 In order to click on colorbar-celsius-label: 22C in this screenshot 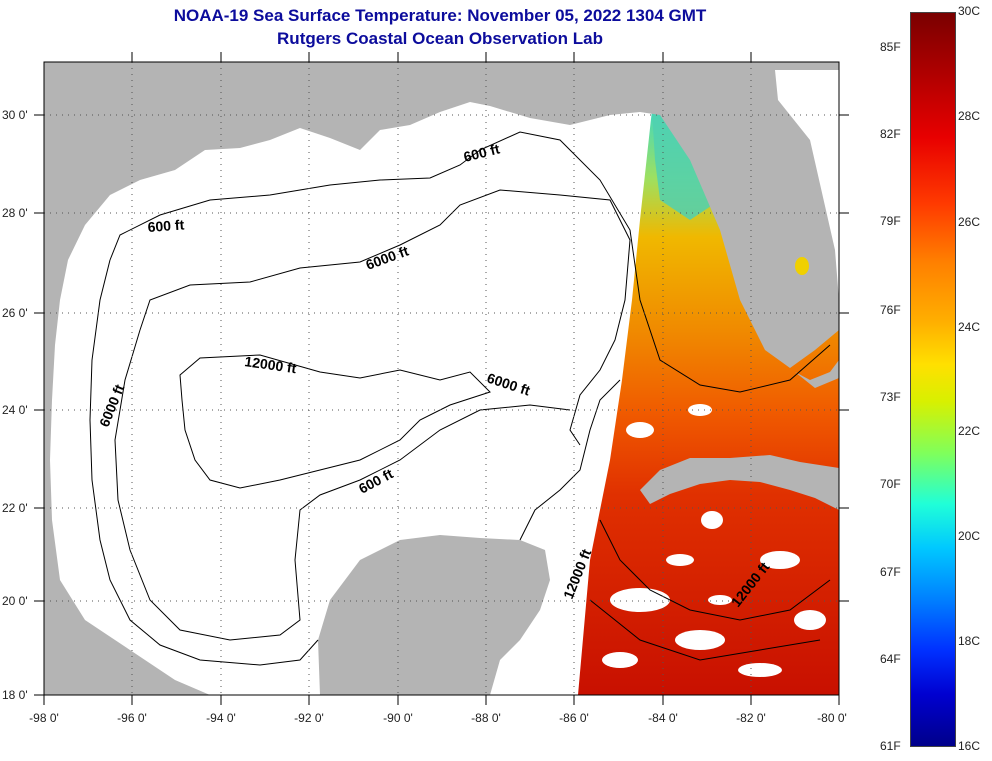, I will do `click(969, 431)`.